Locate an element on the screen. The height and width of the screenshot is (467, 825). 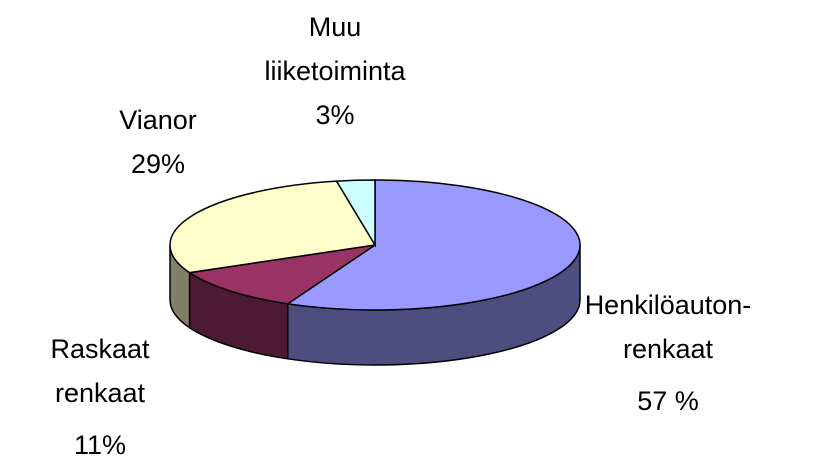
category-label: Vianor is located at coordinates (158, 120).